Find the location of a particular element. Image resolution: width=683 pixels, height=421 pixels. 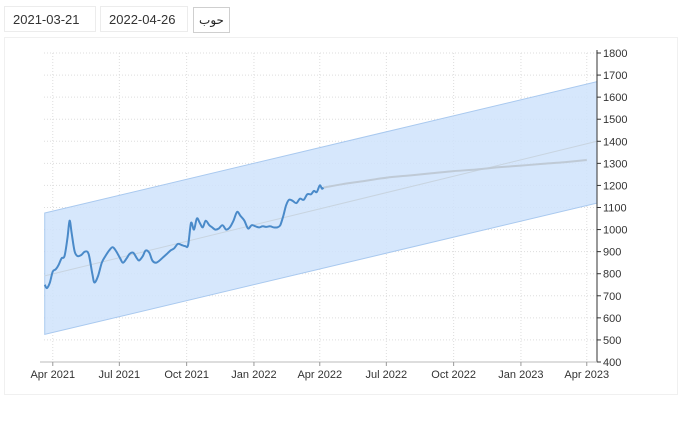

y-tick-label: 600 is located at coordinates (612, 319).